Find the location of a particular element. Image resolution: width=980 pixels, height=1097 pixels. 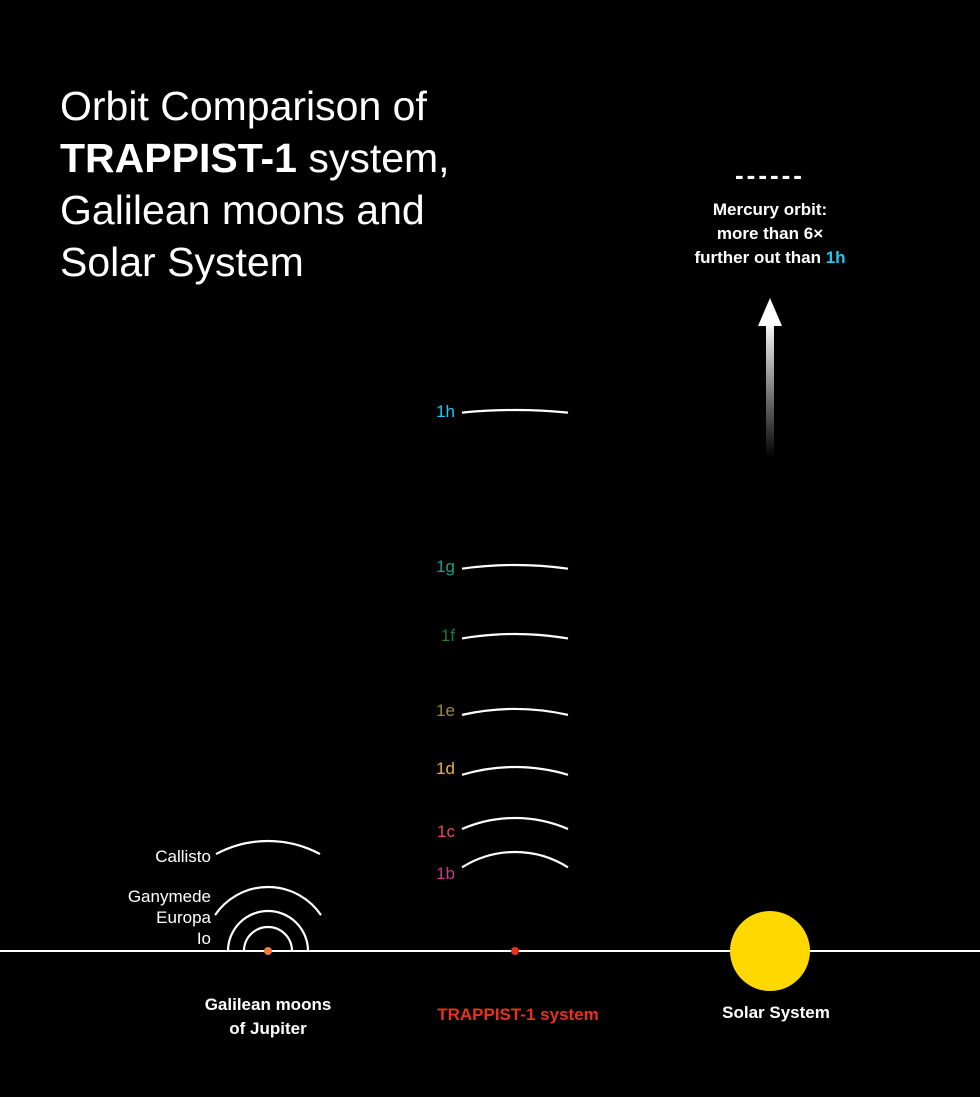

planet-label-1h: 1h is located at coordinates (445, 411).